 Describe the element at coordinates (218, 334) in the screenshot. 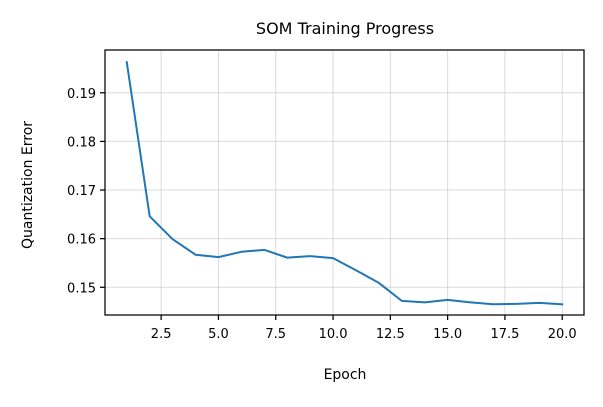

I see `x-tick-label: 5.0` at that location.